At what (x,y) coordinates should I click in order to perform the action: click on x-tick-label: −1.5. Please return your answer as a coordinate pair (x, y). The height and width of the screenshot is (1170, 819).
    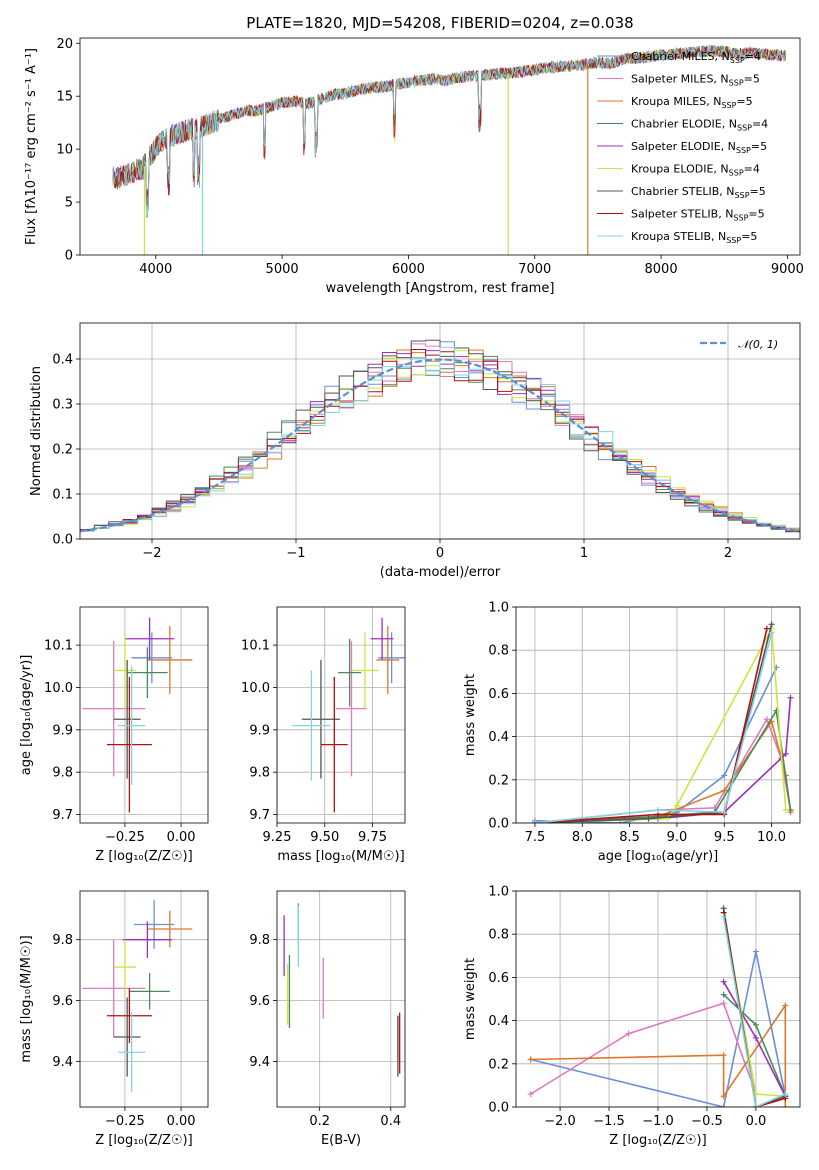
    Looking at the image, I should click on (609, 1121).